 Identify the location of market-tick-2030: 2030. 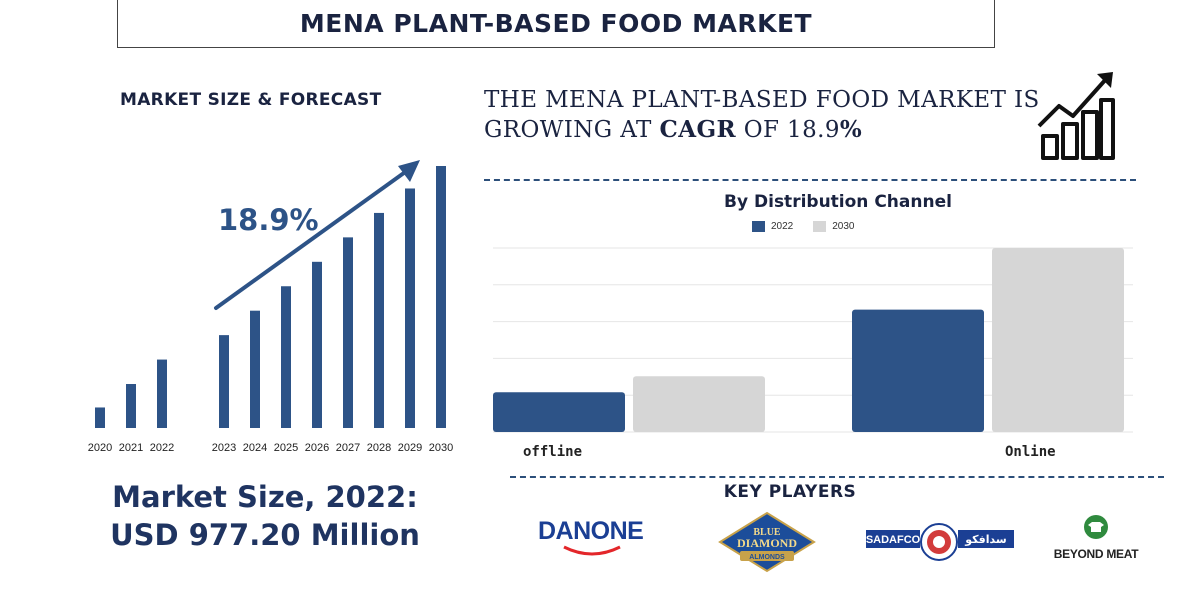
(441, 448).